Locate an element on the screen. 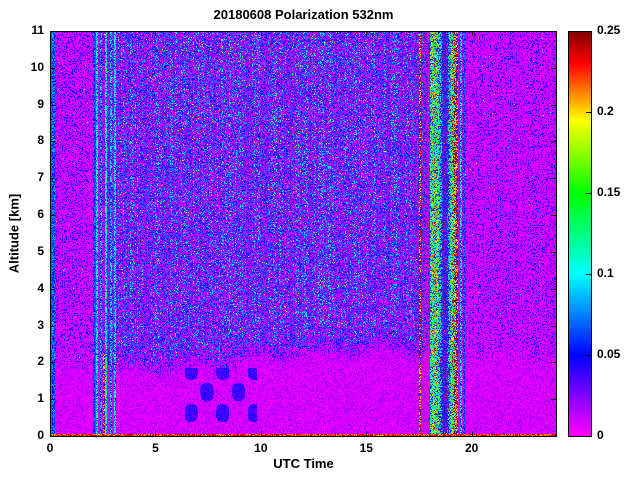 The image size is (640, 480). y-tick-label: 11 is located at coordinates (37, 30).